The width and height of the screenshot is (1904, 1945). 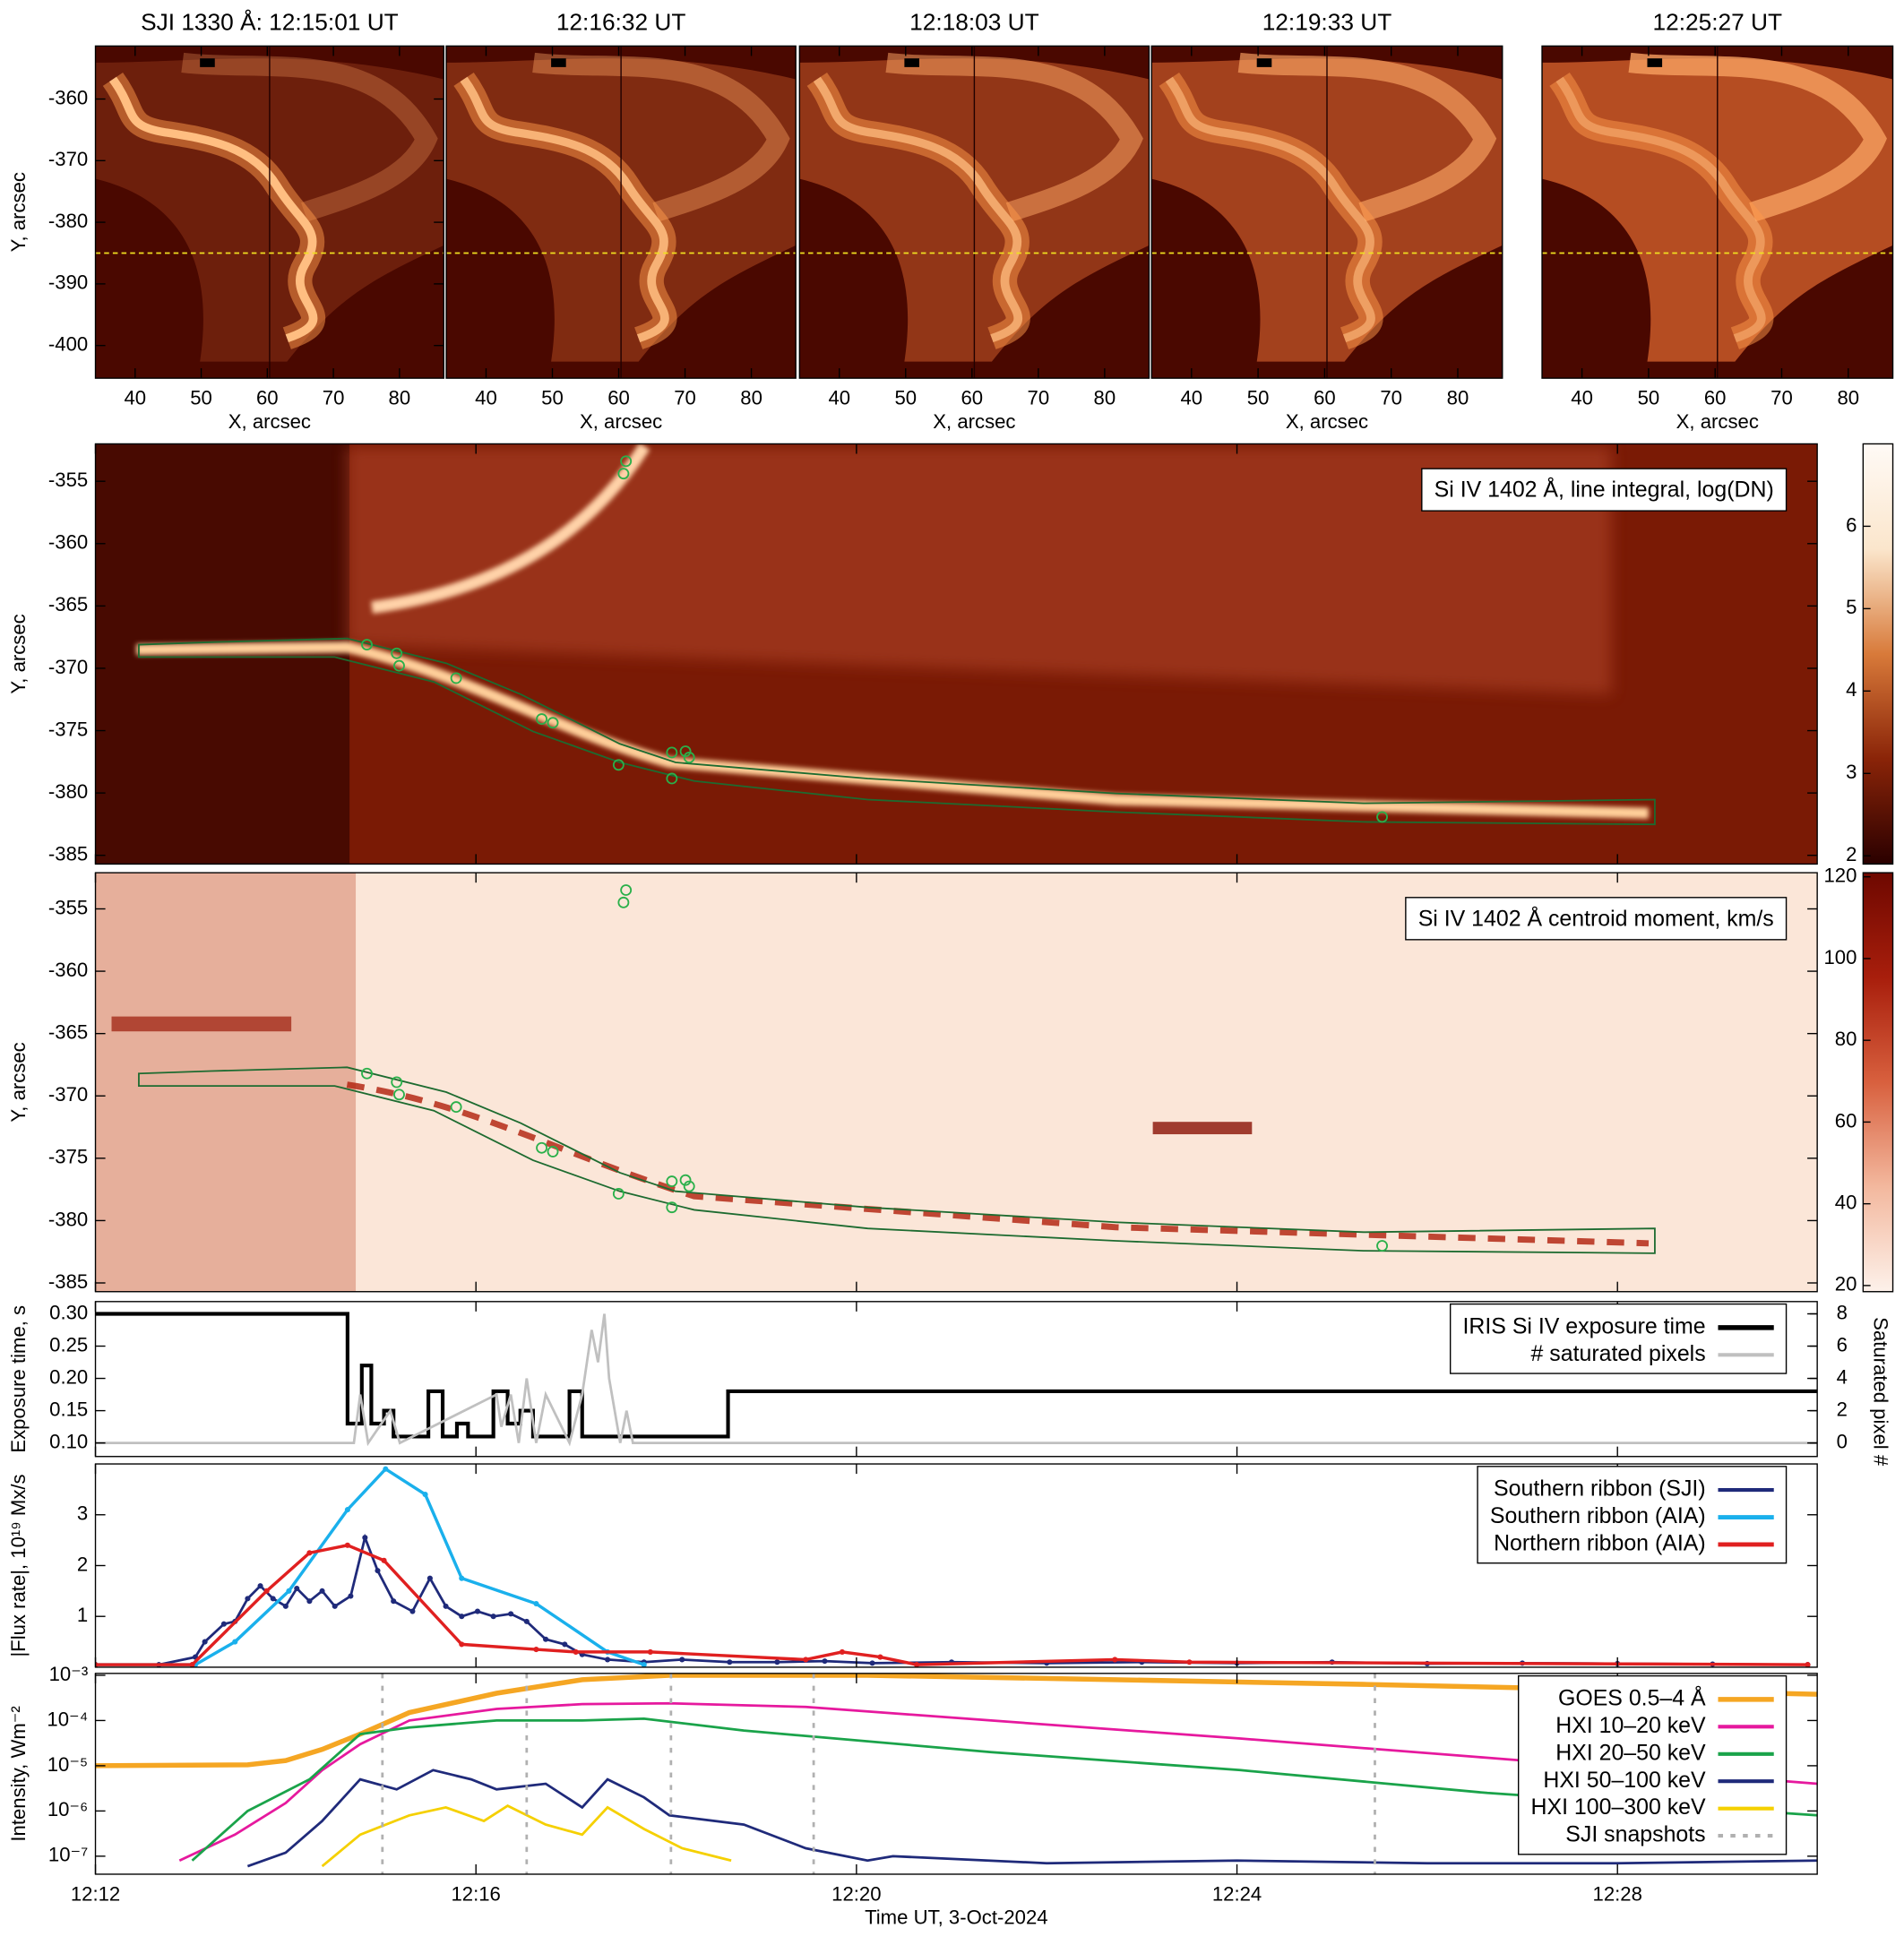 What do you see at coordinates (19, 1773) in the screenshot?
I see `y-axis-label: Intensity, Wm⁻²` at bounding box center [19, 1773].